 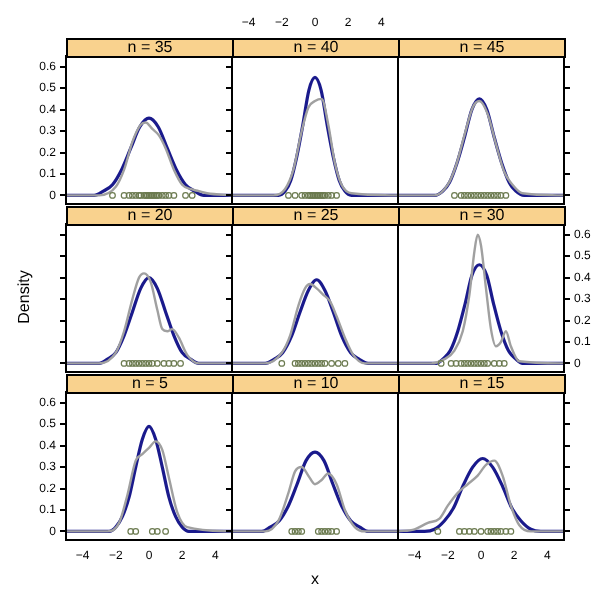 What do you see at coordinates (316, 48) in the screenshot?
I see `chart-title: n = 40` at bounding box center [316, 48].